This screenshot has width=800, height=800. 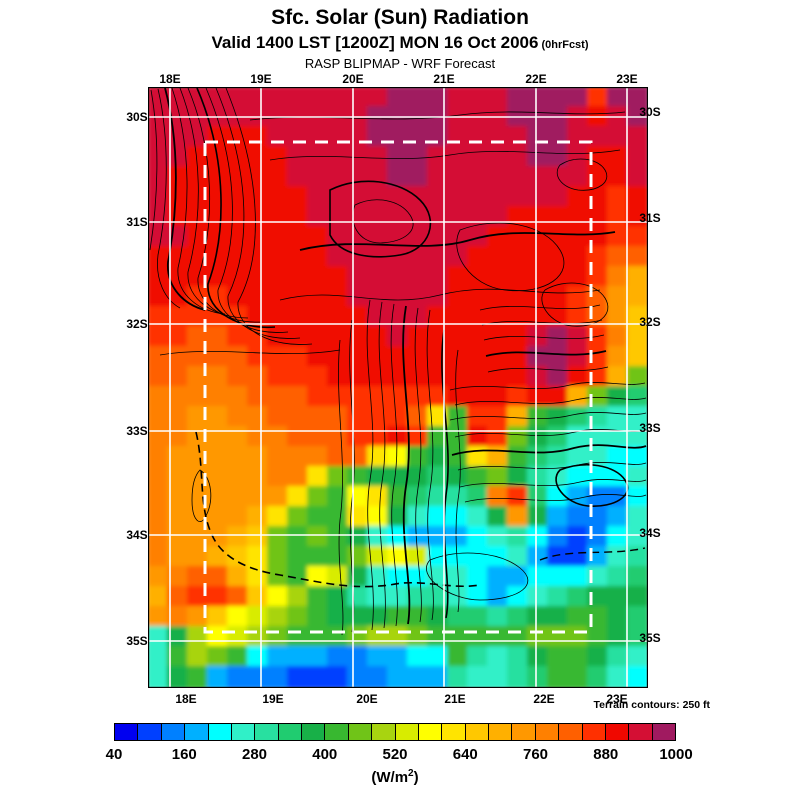 What do you see at coordinates (390, 777) in the screenshot?
I see `units-prefix: (W/m` at bounding box center [390, 777].